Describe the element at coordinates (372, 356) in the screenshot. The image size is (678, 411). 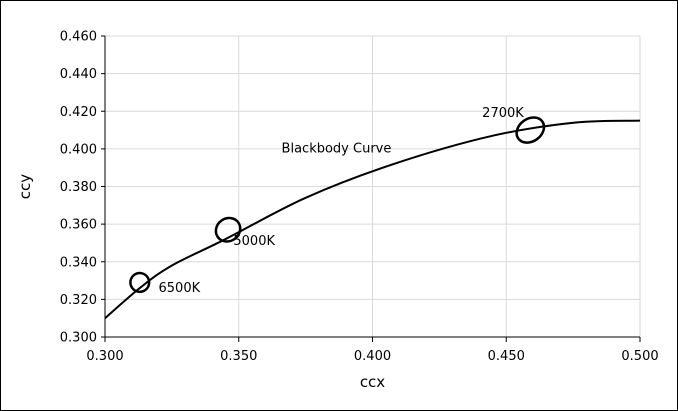
I see `x-tick-label: 0.400` at that location.